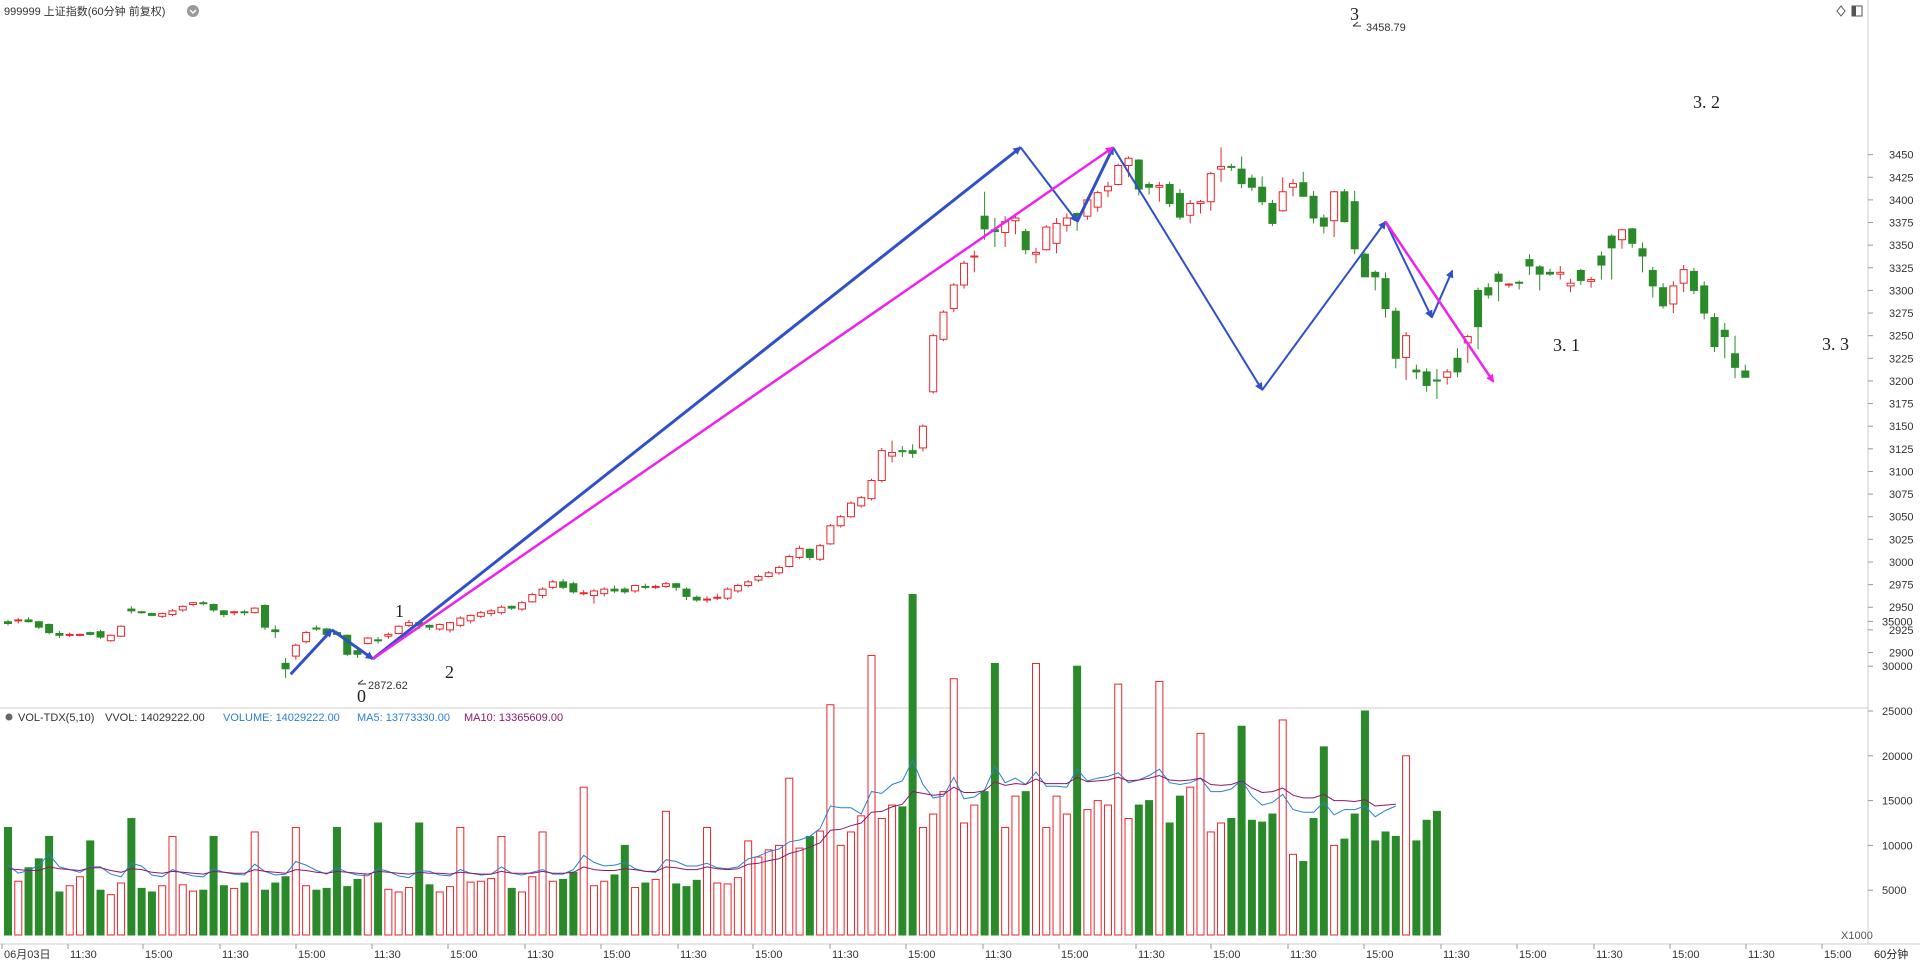 This screenshot has width=1920, height=963. Describe the element at coordinates (281, 718) in the screenshot. I see `vol-volume-value: VOLUME: 14029222.00` at that location.